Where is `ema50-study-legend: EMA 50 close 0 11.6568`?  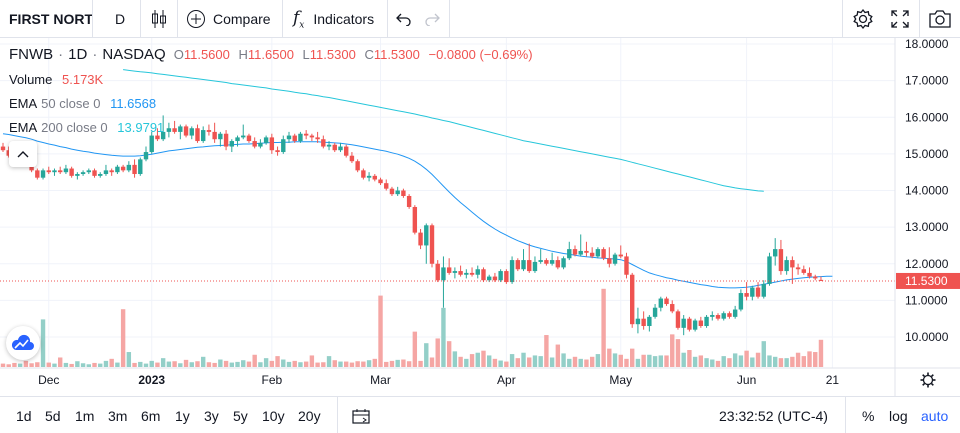 ema50-study-legend: EMA 50 close 0 11.6568 is located at coordinates (82, 103).